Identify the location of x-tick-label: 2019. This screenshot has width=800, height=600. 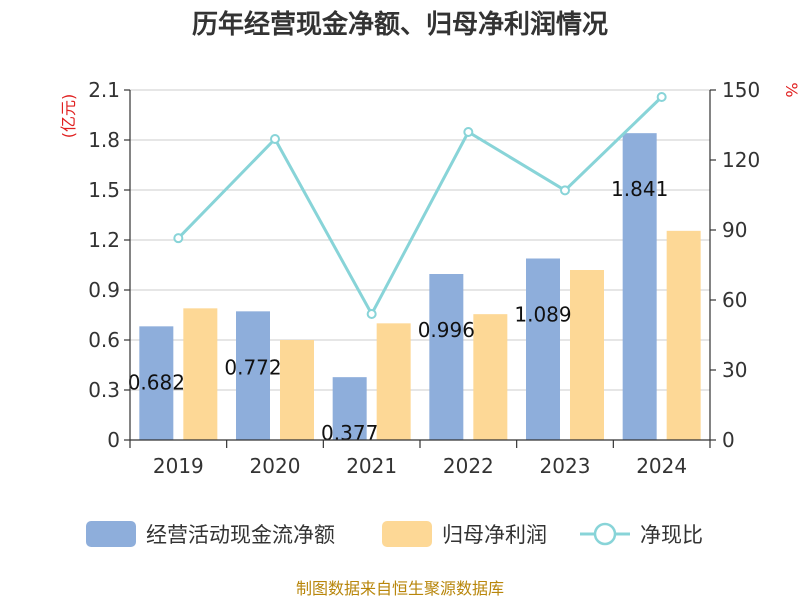
(178, 466).